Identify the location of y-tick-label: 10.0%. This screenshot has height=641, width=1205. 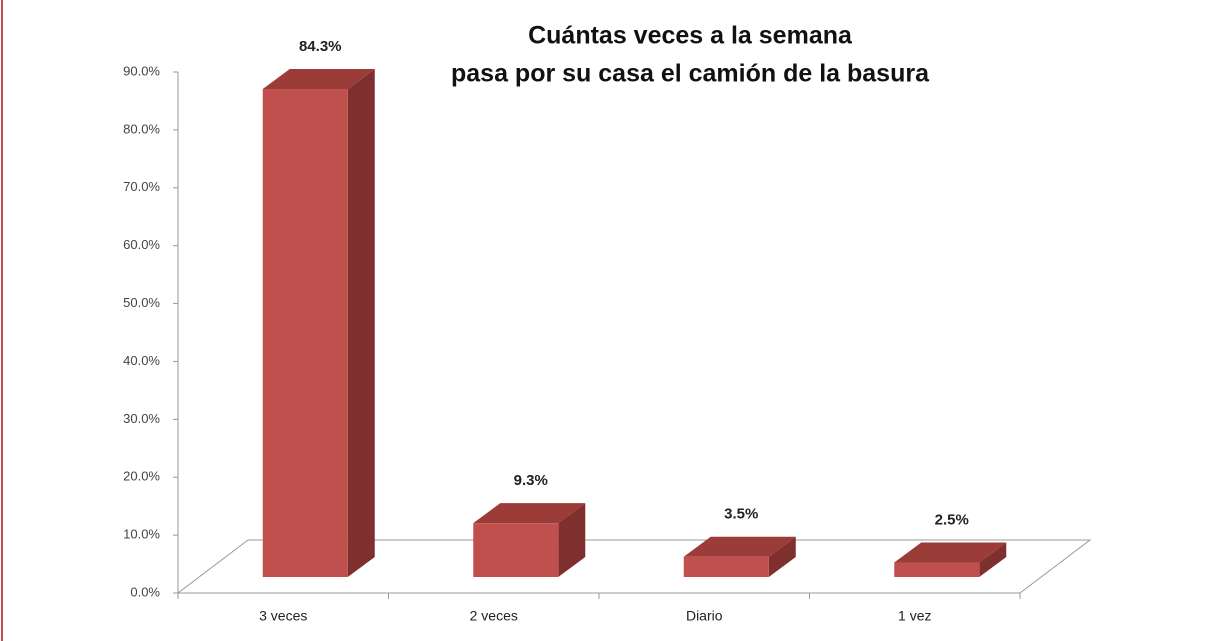
(141, 534).